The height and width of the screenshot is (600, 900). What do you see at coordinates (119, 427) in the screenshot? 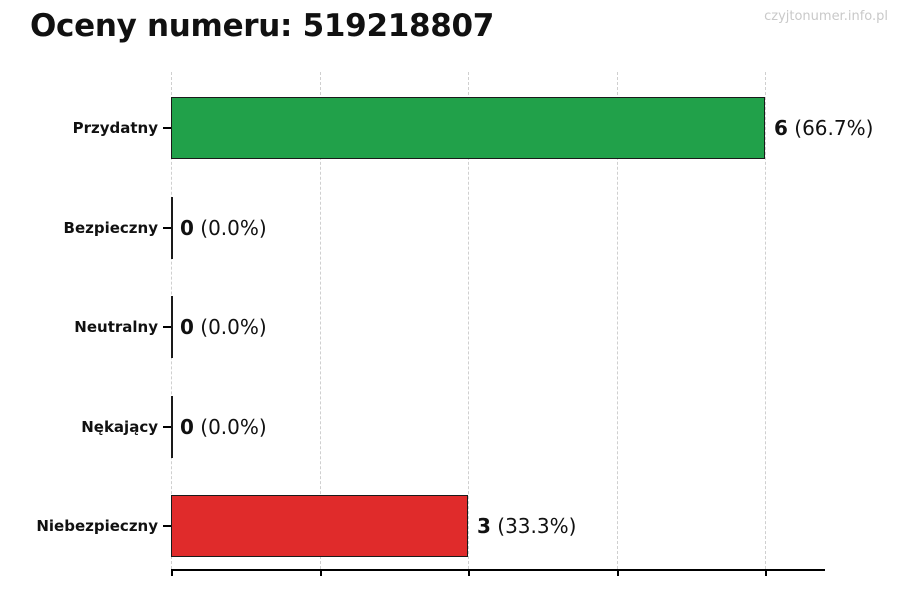
I see `category-label-4: Nękający` at bounding box center [119, 427].